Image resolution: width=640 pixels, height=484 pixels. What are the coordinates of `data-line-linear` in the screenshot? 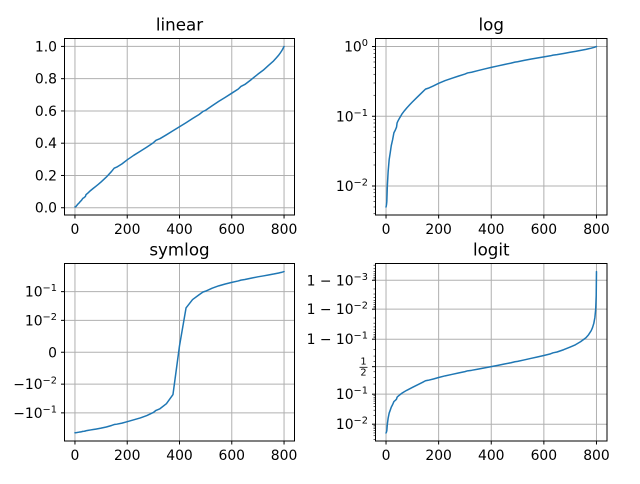 It's located at (179, 126).